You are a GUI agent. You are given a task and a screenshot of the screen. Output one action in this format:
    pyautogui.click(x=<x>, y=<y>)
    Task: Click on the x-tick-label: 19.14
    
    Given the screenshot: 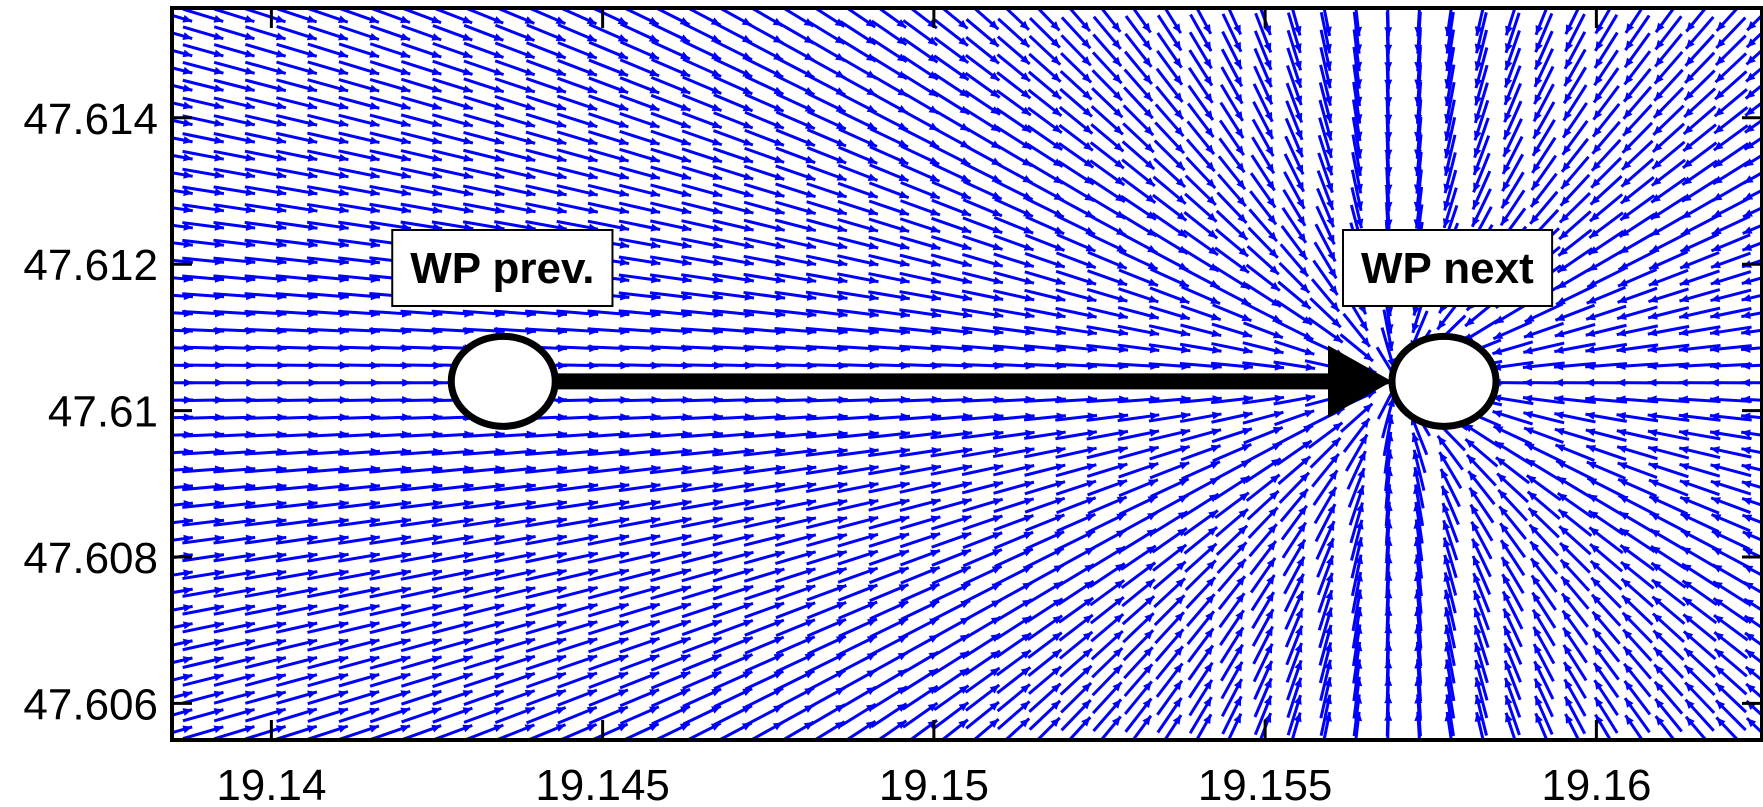 What is the action you would take?
    pyautogui.click(x=271, y=784)
    